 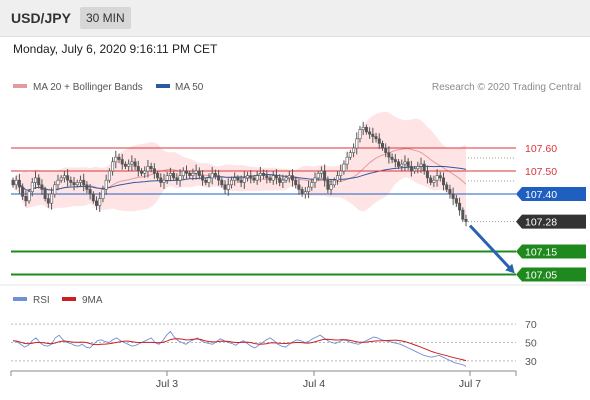 I want to click on ma20-legend-swatch, so click(x=20, y=86).